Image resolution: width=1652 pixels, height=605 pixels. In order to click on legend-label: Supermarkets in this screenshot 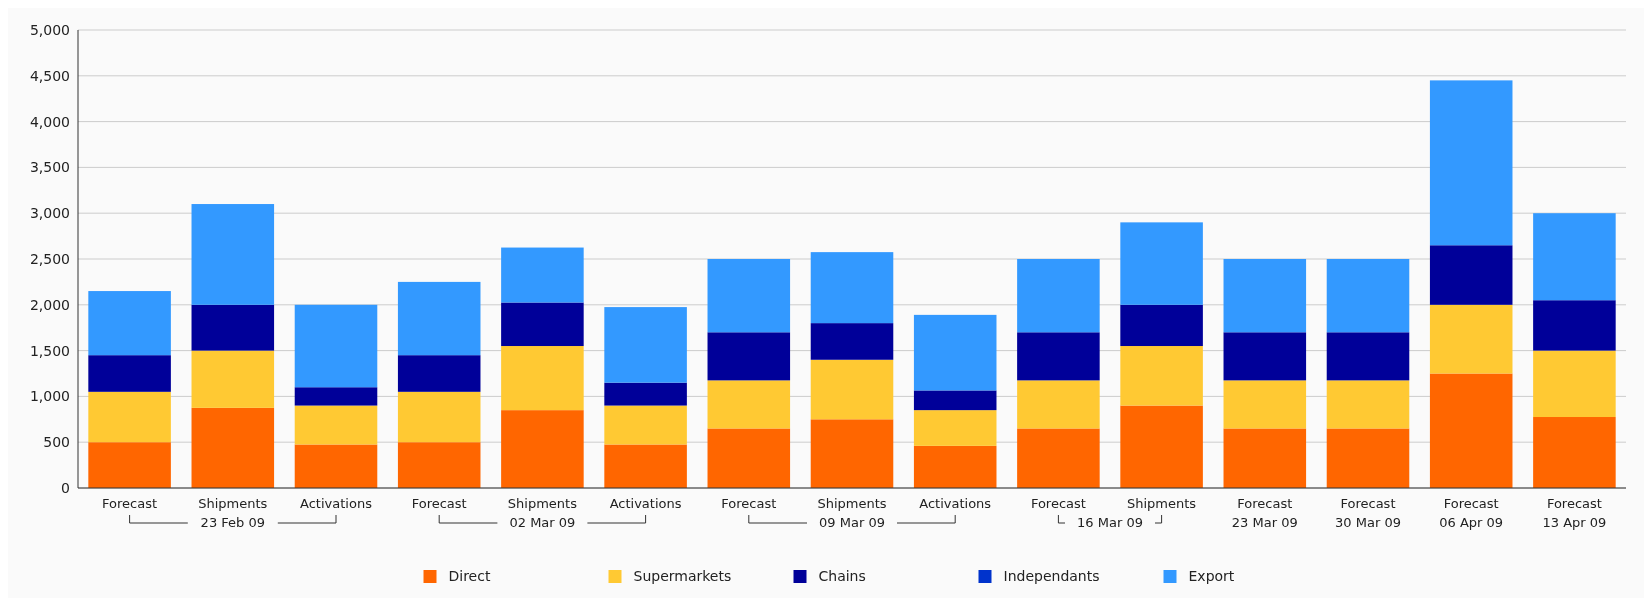, I will do `click(682, 576)`.